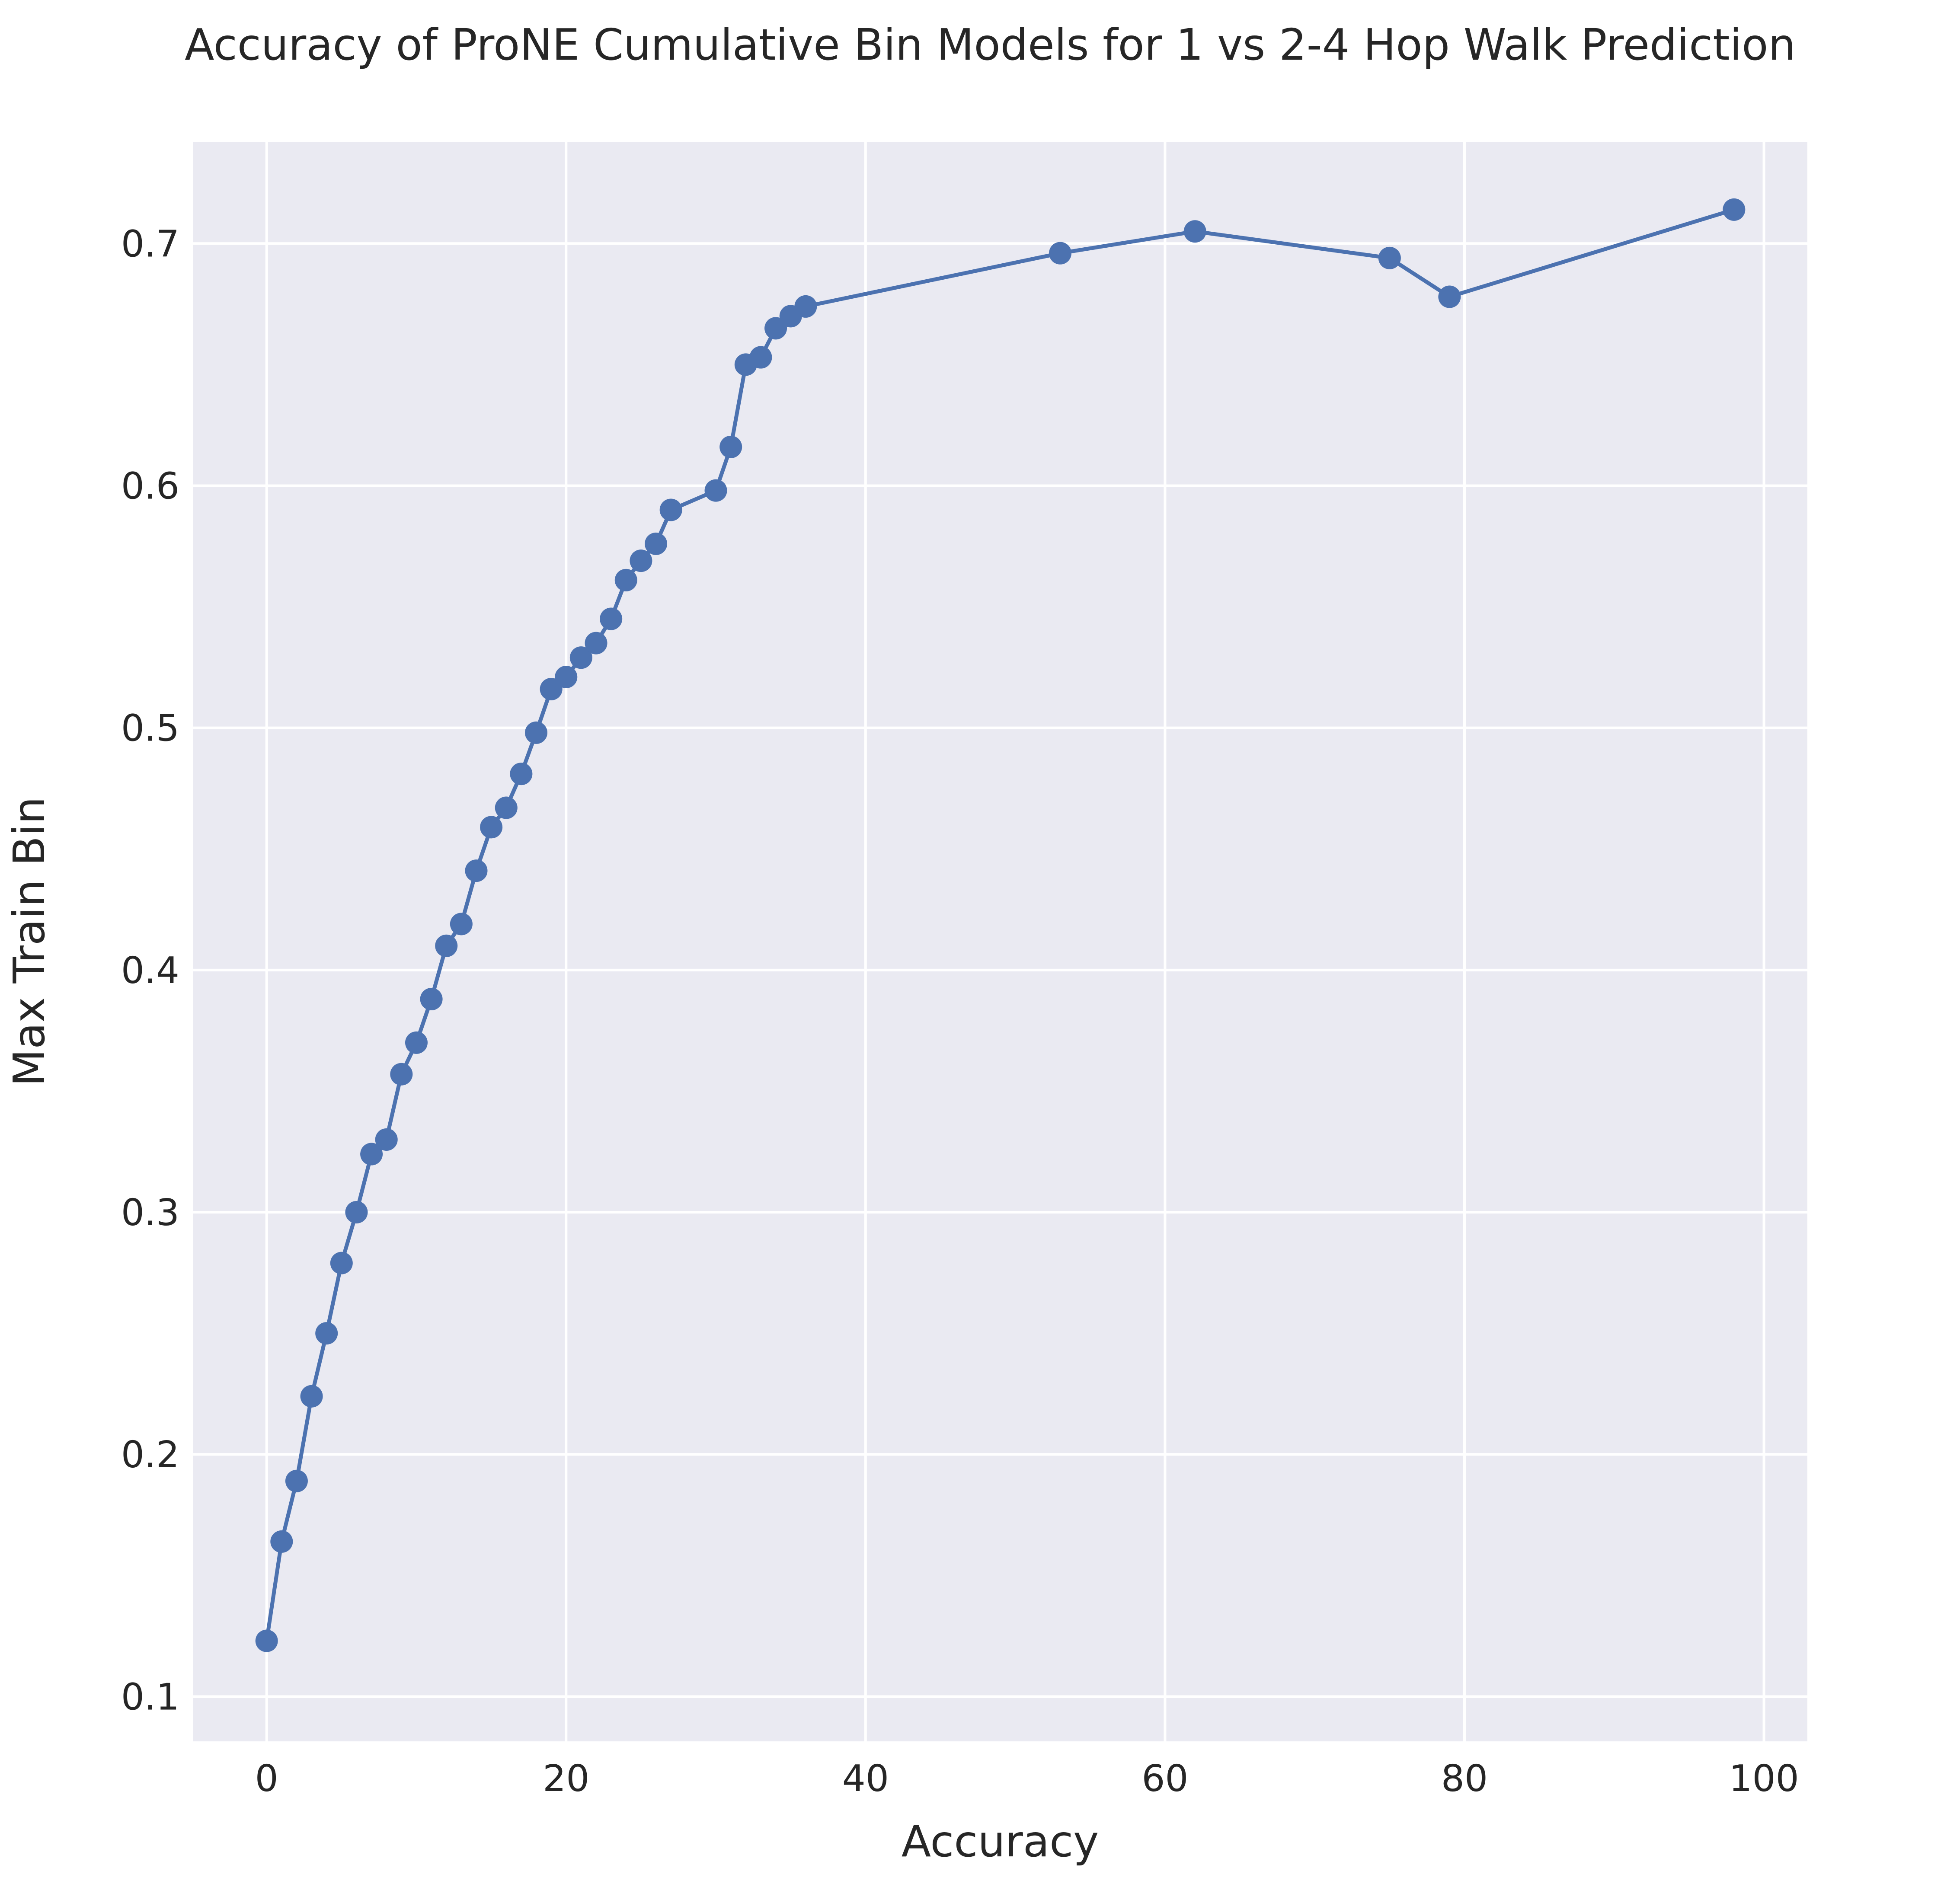 The image size is (1960, 1897). Describe the element at coordinates (865, 1779) in the screenshot. I see `x-tick-label: 40` at that location.